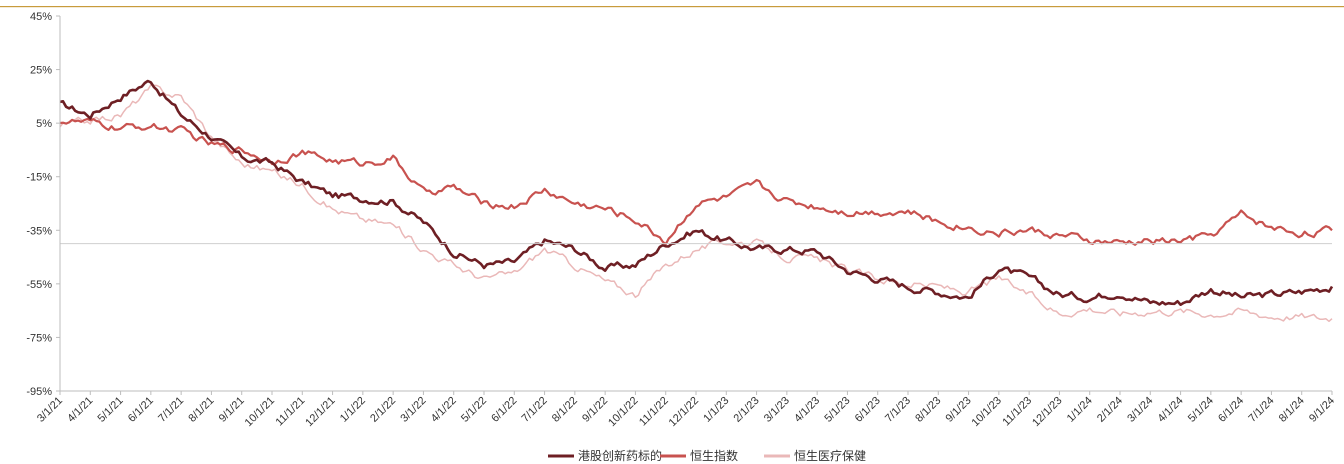  Describe the element at coordinates (50, 410) in the screenshot. I see `x-tick-label: 3/1/21` at that location.